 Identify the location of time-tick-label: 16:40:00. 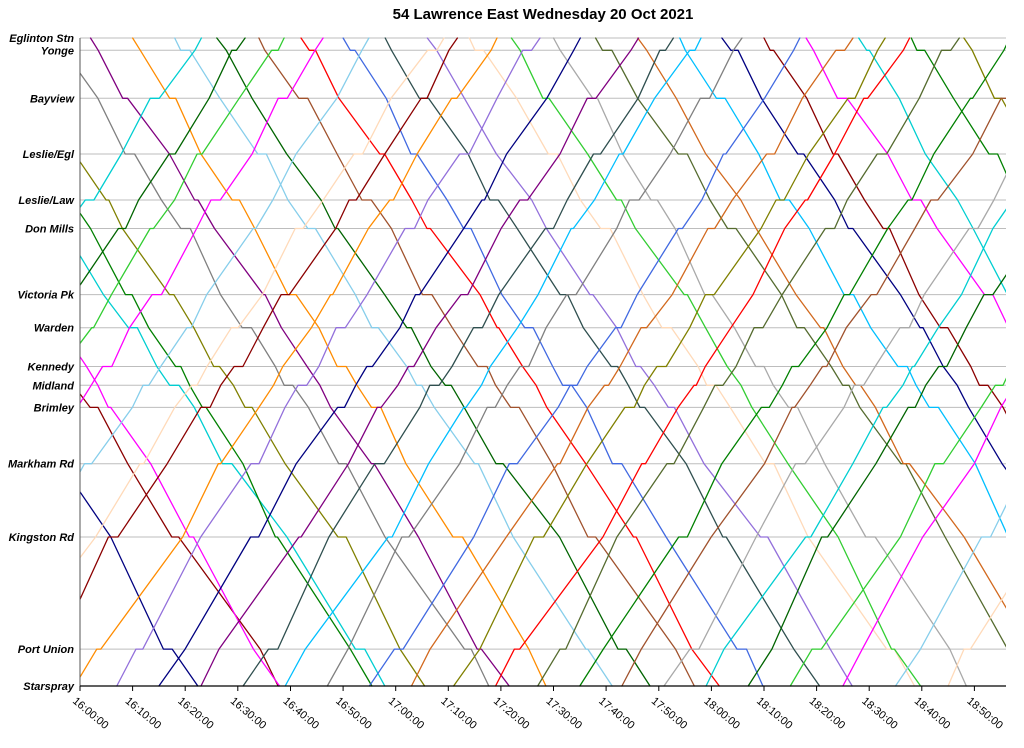
(301, 713).